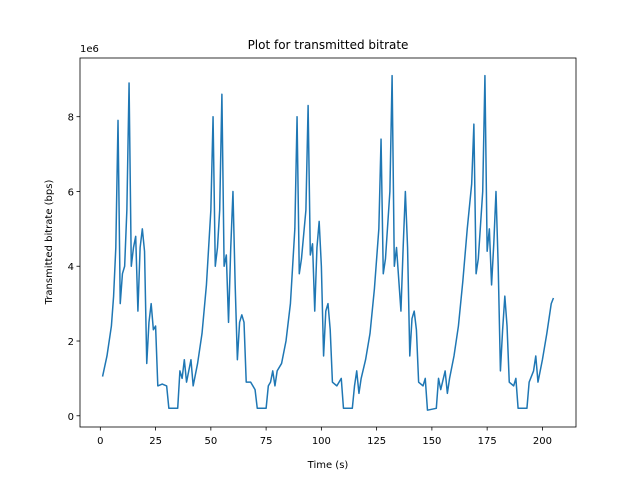 This screenshot has width=640, height=484. What do you see at coordinates (71, 192) in the screenshot?
I see `y-tick-label: 6` at bounding box center [71, 192].